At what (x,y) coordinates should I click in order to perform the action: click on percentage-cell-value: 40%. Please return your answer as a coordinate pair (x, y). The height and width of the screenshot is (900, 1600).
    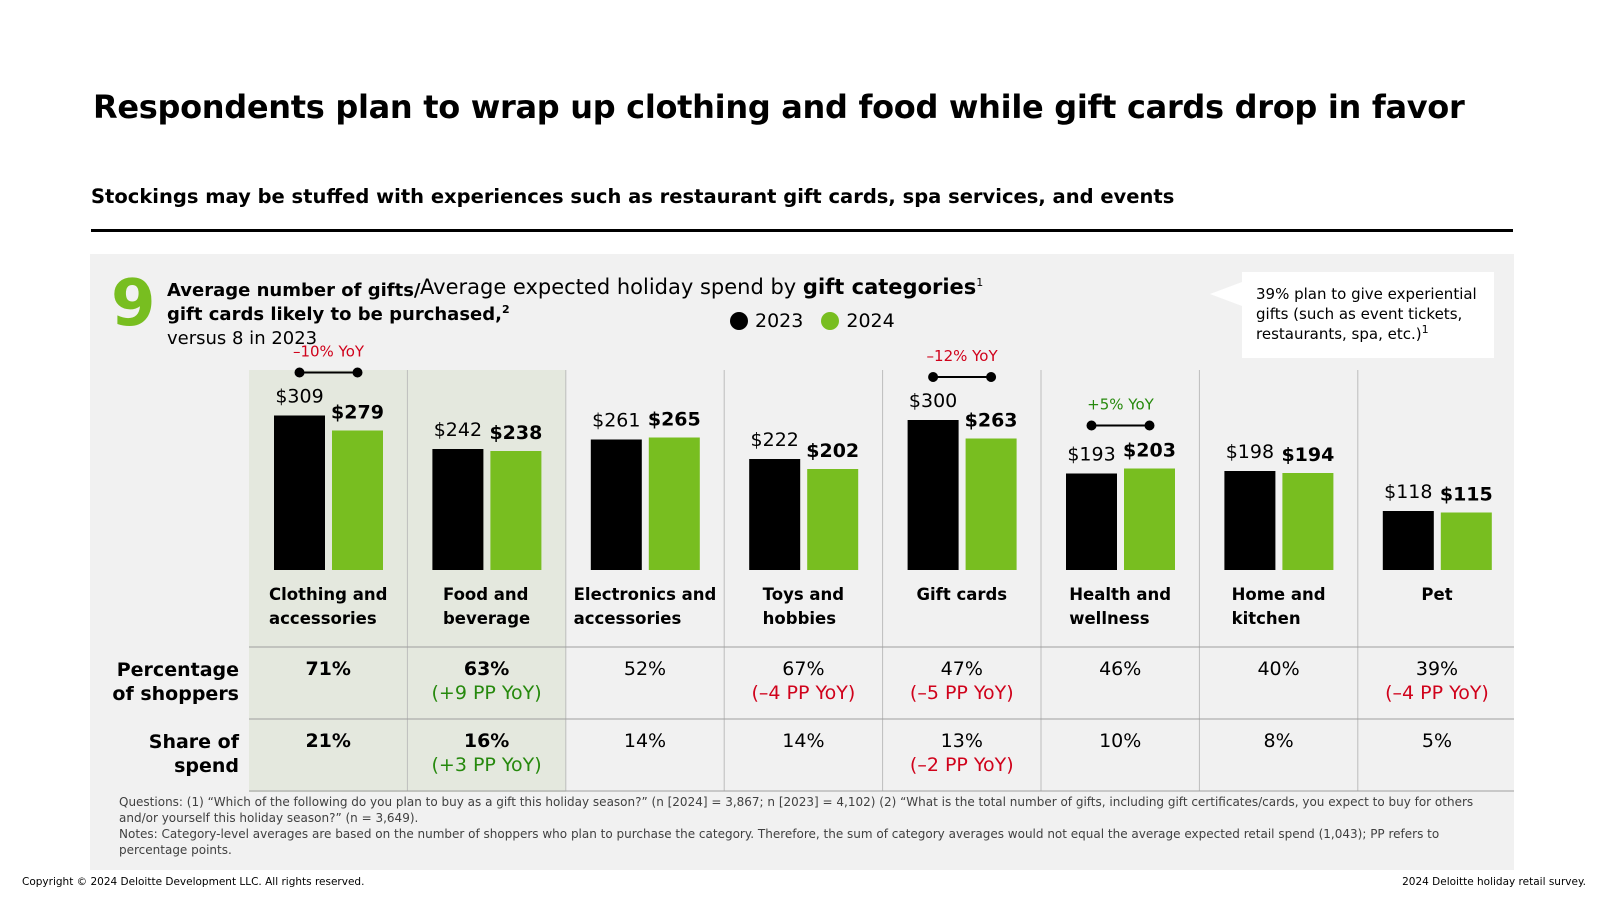
    Looking at the image, I should click on (1278, 669).